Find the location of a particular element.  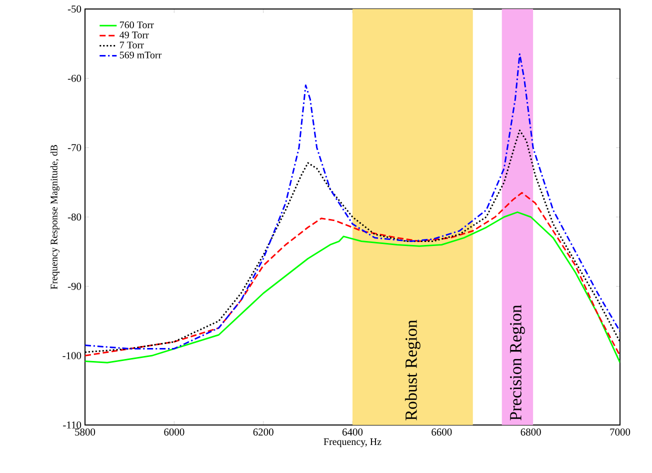

x-tick-label: 6800 is located at coordinates (530, 432).